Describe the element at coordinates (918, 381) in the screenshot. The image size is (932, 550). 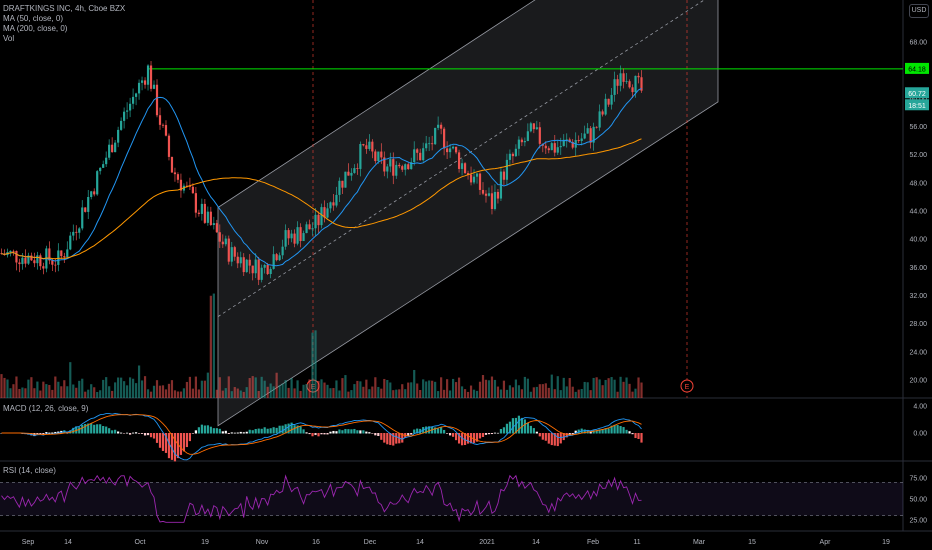
I see `y-tick-label: 20.00` at that location.